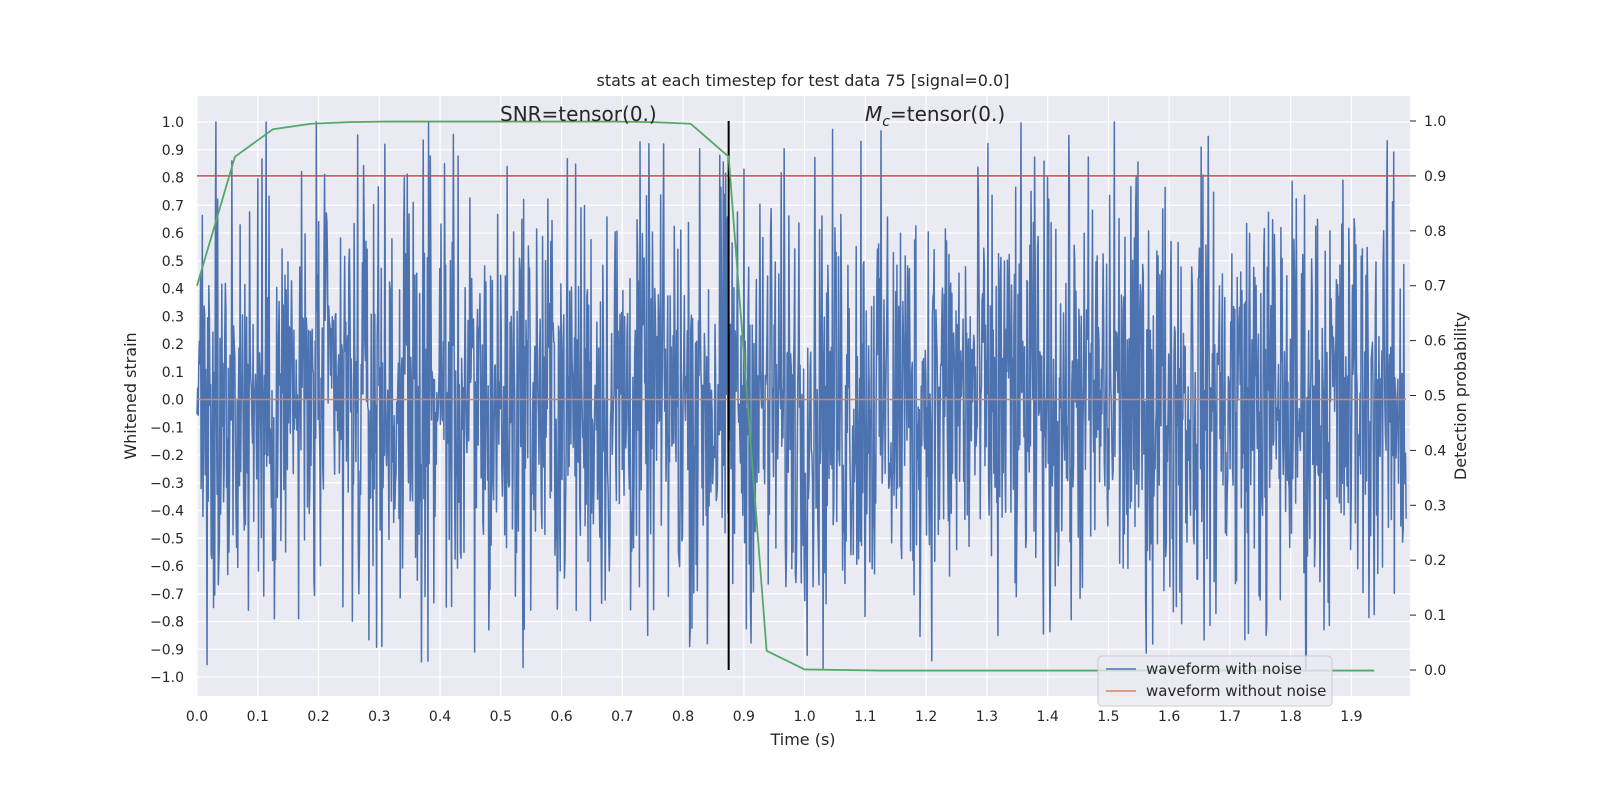  Describe the element at coordinates (1460, 396) in the screenshot. I see `y2-axis-label: Detection probability` at that location.